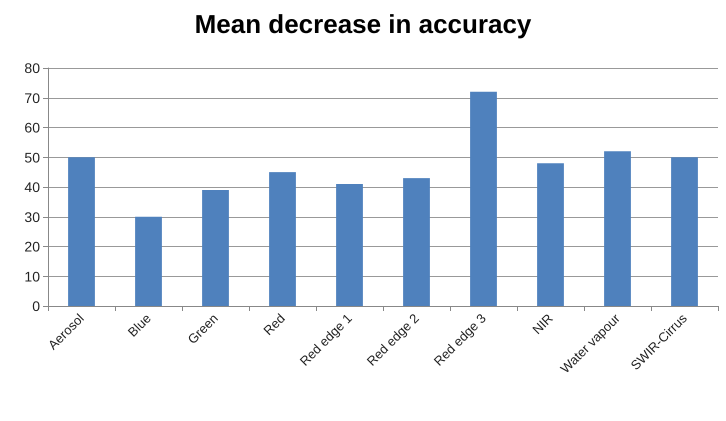 This screenshot has width=726, height=421. What do you see at coordinates (32, 276) in the screenshot?
I see `y-tick-label: 10` at bounding box center [32, 276].